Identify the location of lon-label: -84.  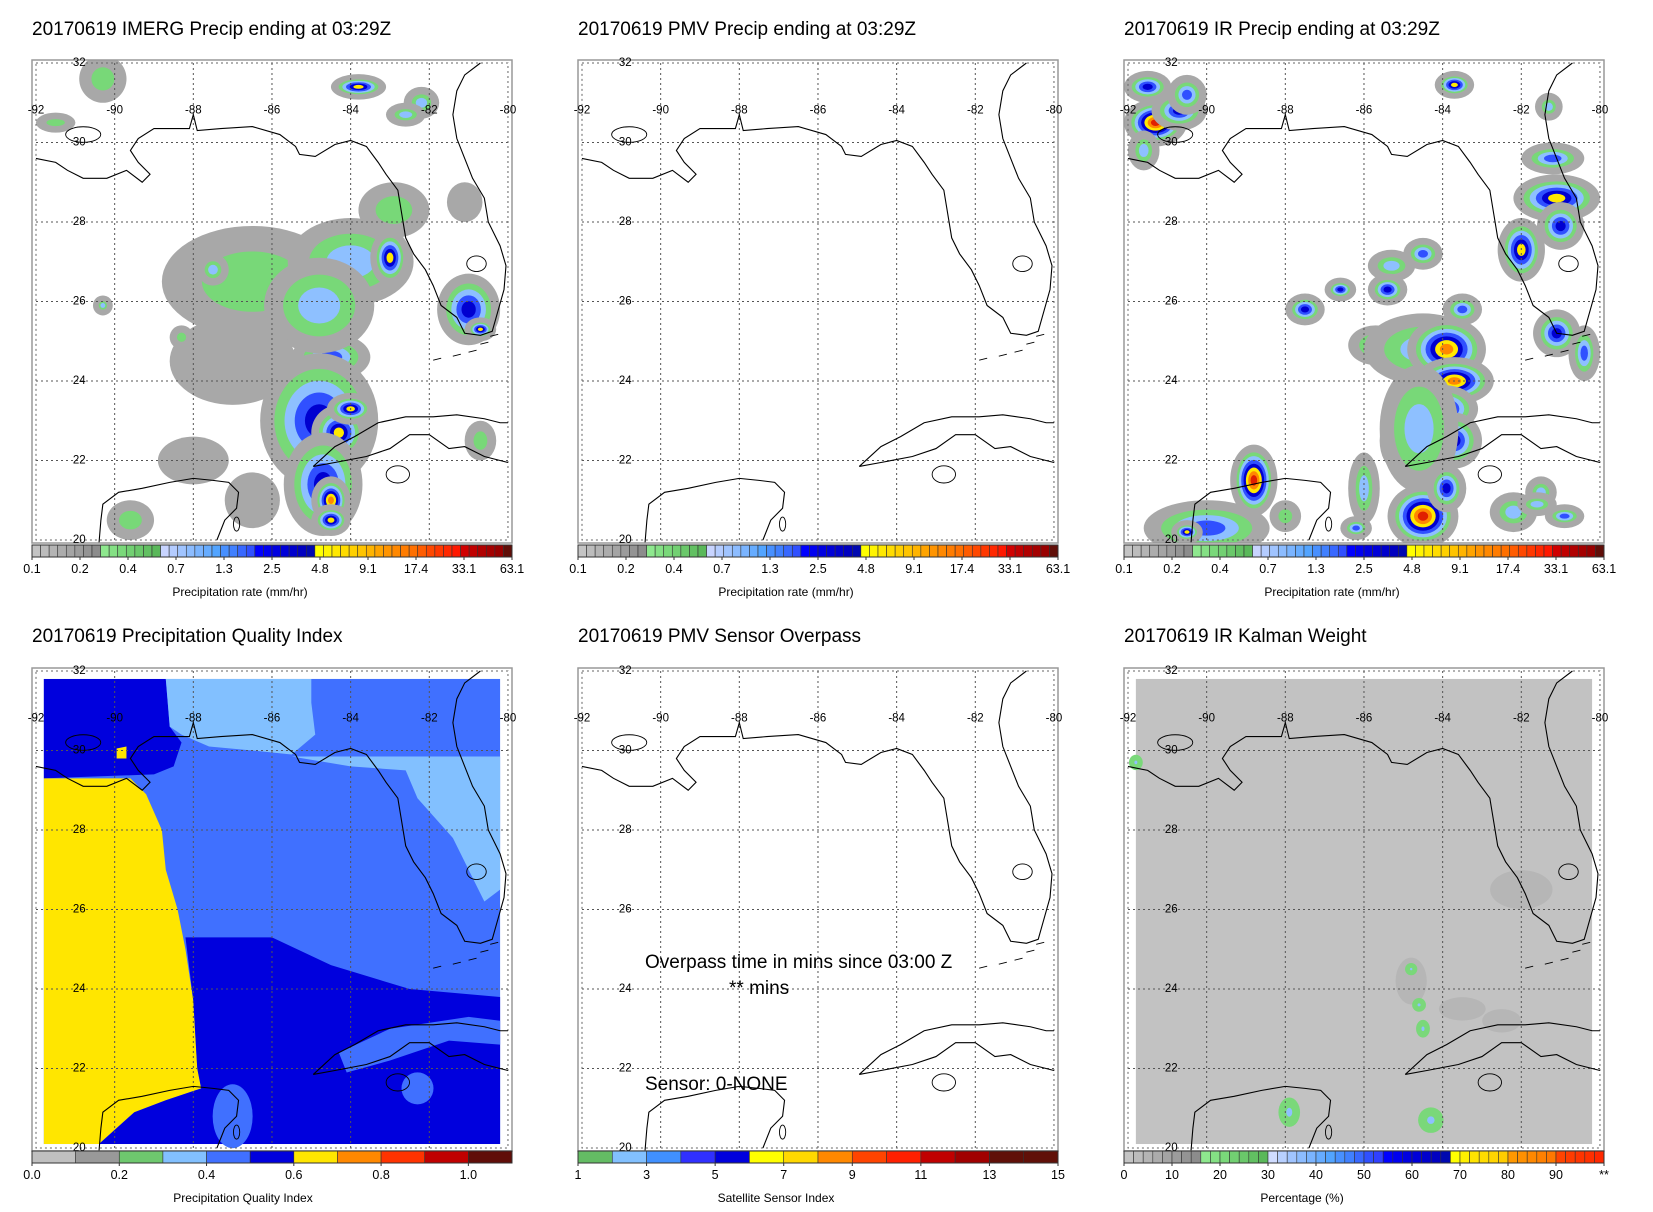
(1442, 111).